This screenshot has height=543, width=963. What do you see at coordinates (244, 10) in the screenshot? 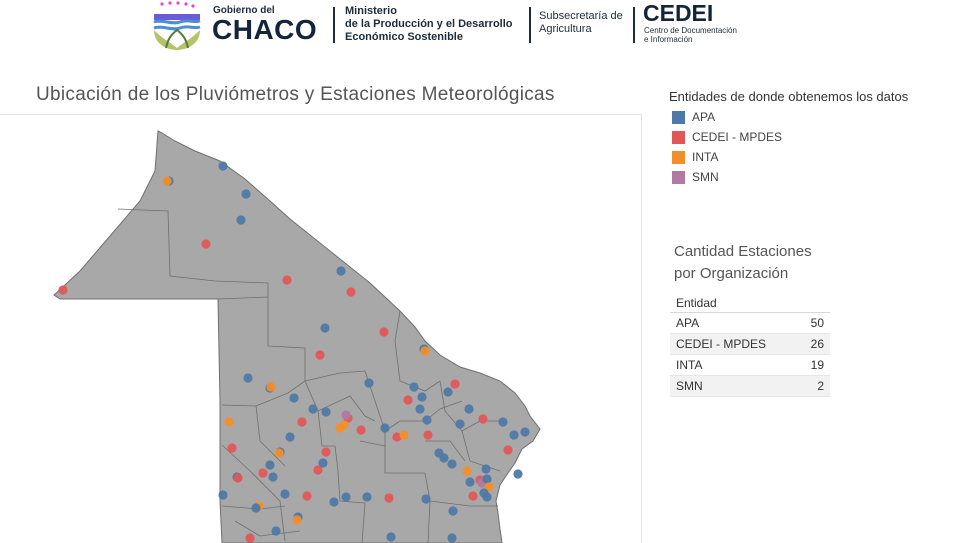
I see `gov-small-text: Gobierno del` at bounding box center [244, 10].